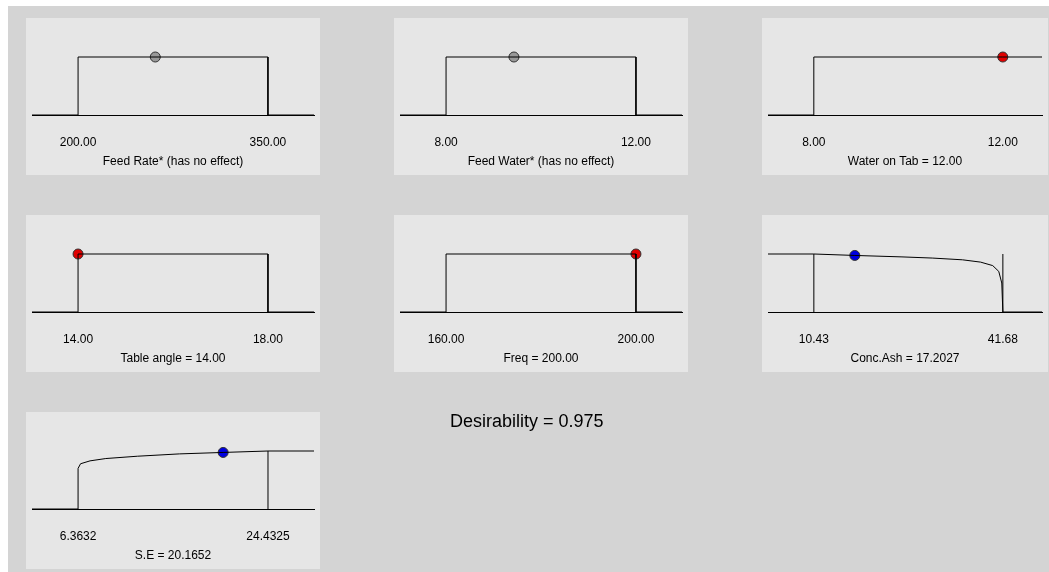 The image size is (1049, 572). I want to click on x-tick-label: 10.43, so click(814, 338).